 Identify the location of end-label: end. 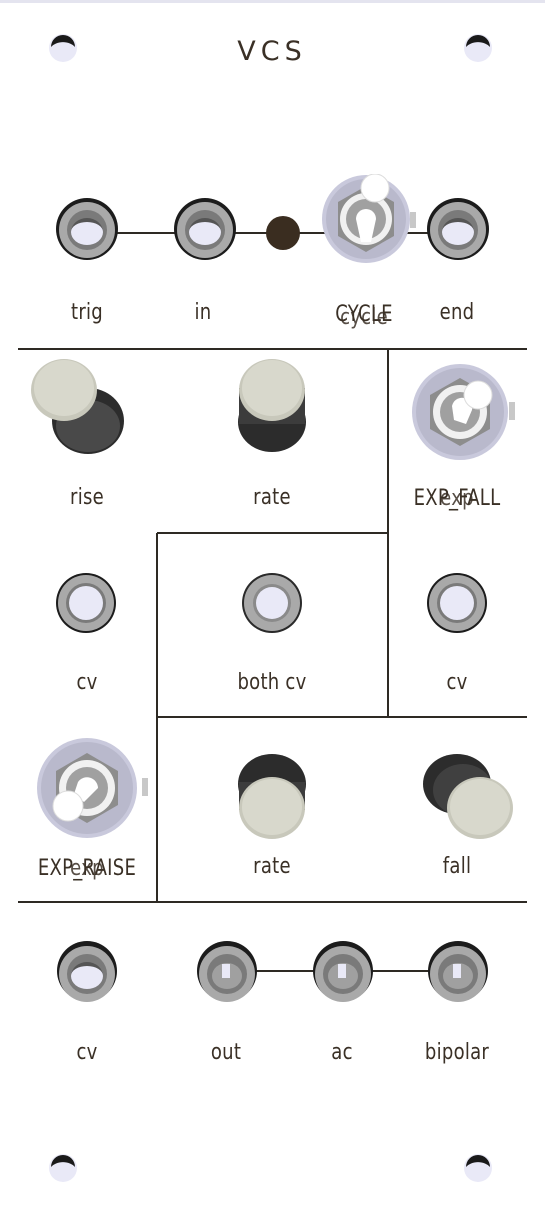
(457, 312).